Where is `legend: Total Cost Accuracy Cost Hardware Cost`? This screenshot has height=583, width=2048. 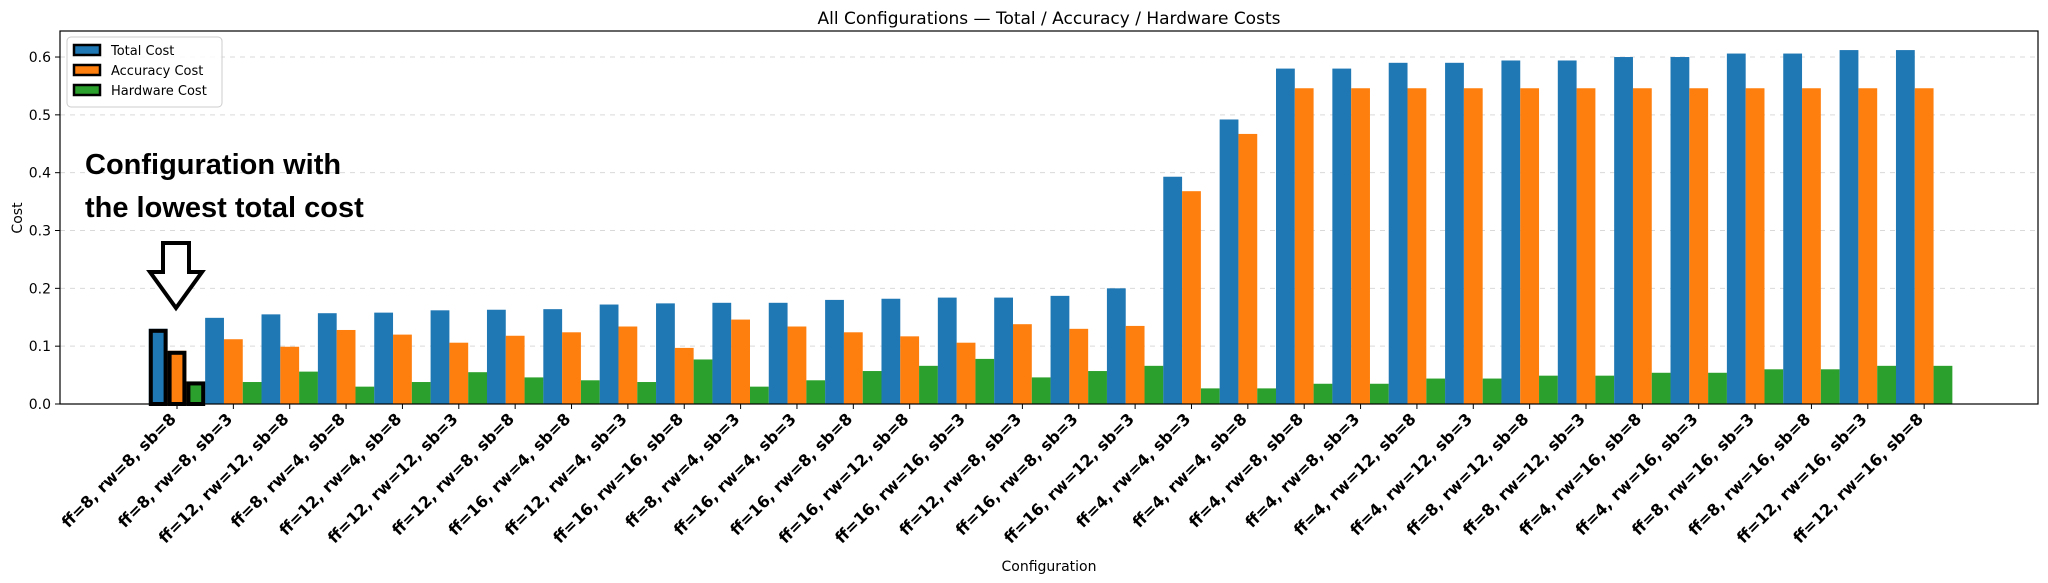
legend: Total Cost Accuracy Cost Hardware Cost is located at coordinates (144, 72).